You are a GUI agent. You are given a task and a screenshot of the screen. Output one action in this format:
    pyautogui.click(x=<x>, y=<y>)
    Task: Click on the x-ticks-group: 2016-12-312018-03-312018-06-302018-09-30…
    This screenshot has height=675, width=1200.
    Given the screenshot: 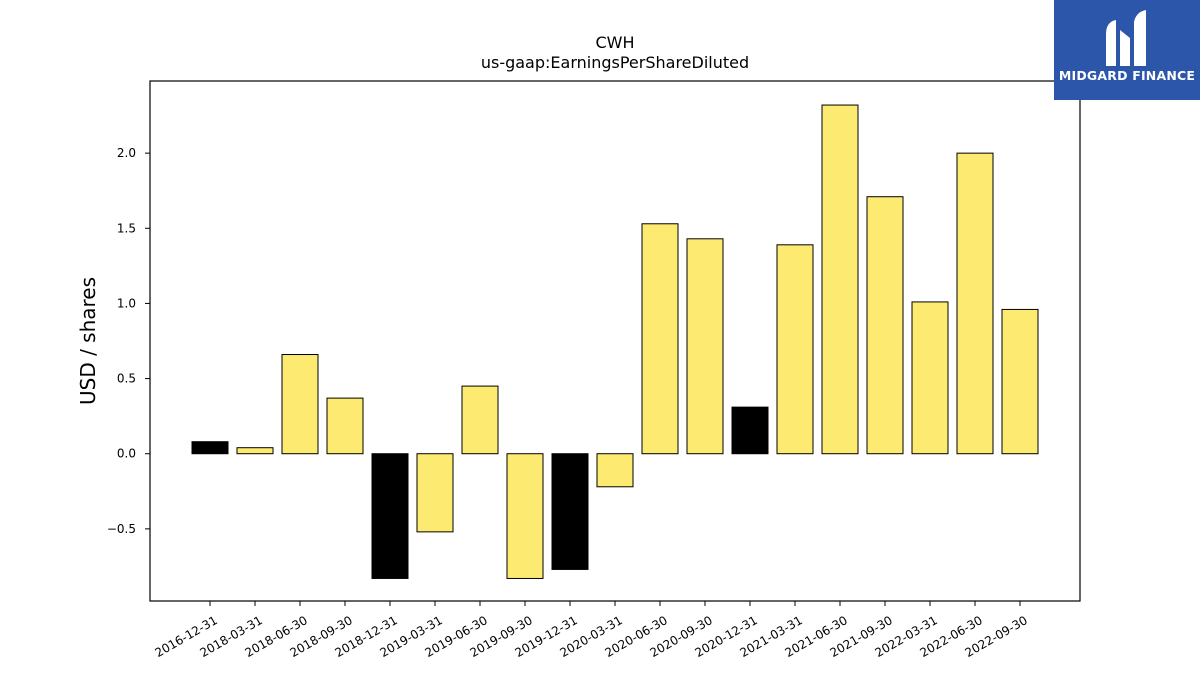 What is the action you would take?
    pyautogui.click(x=591, y=630)
    